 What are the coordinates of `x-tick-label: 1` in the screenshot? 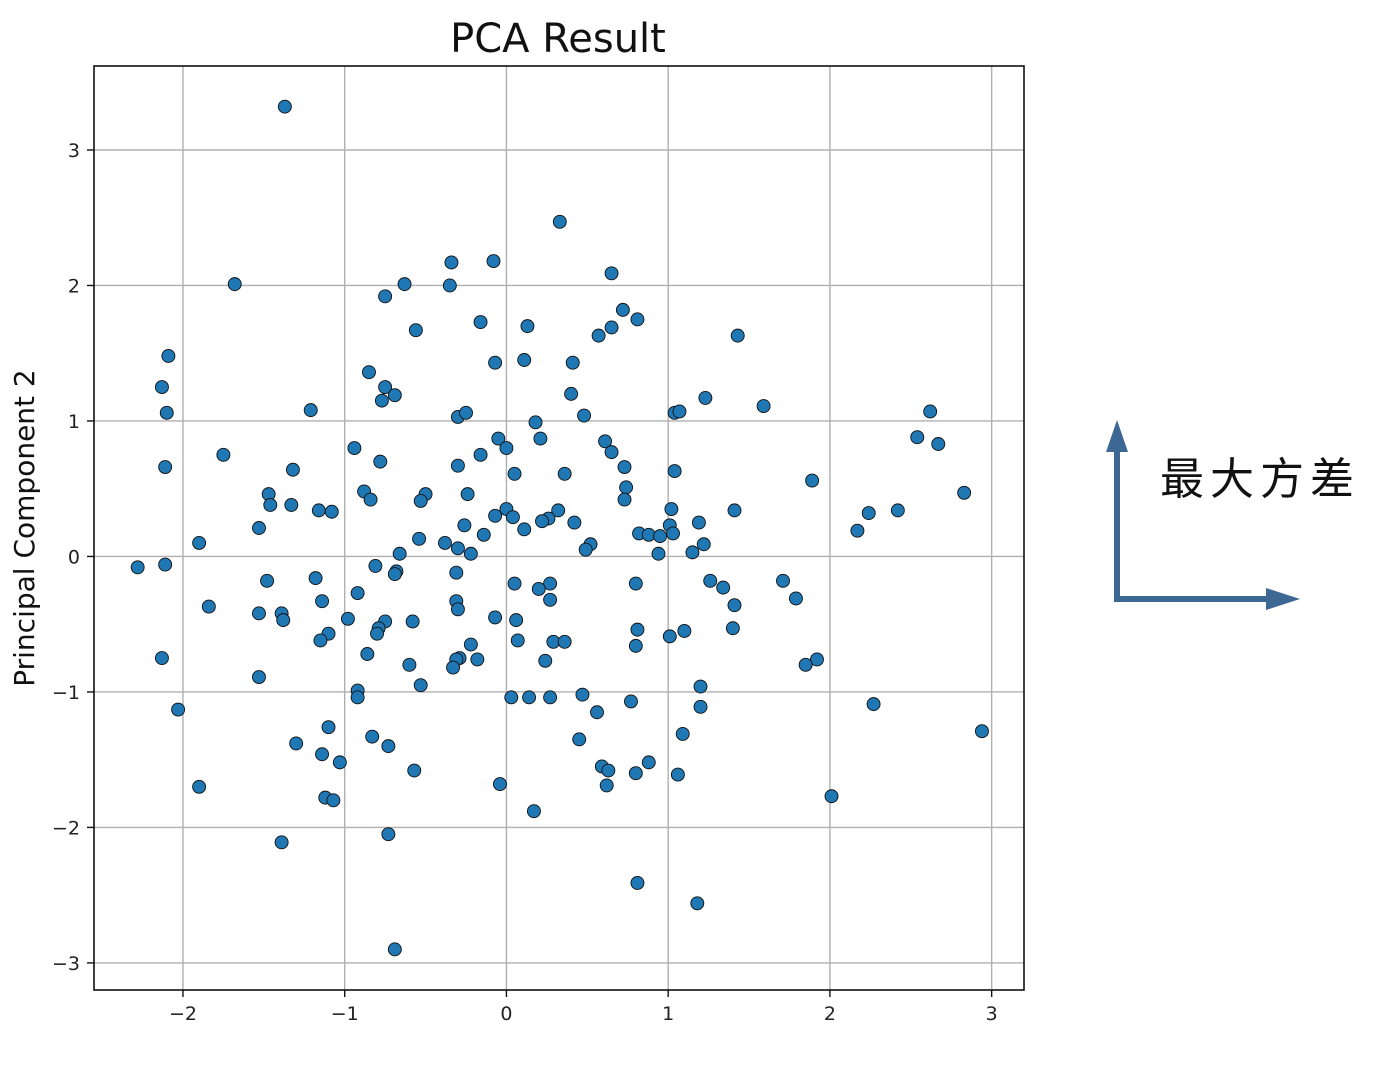 It's located at (668, 1014).